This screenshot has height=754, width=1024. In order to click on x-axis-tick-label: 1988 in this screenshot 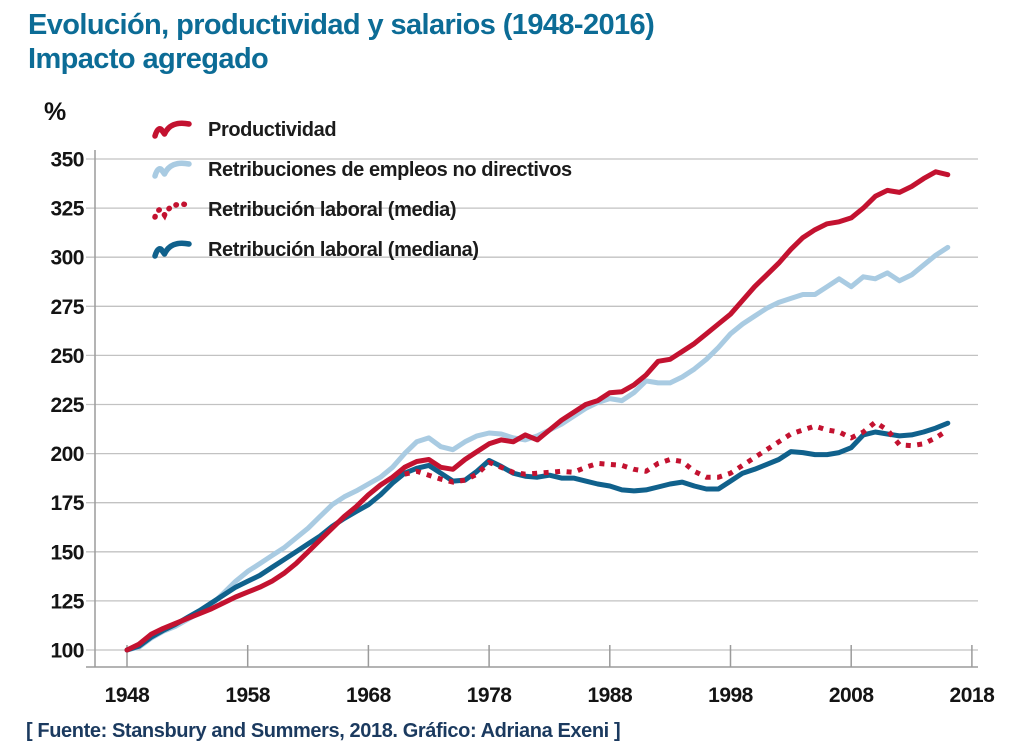, I will do `click(610, 695)`.